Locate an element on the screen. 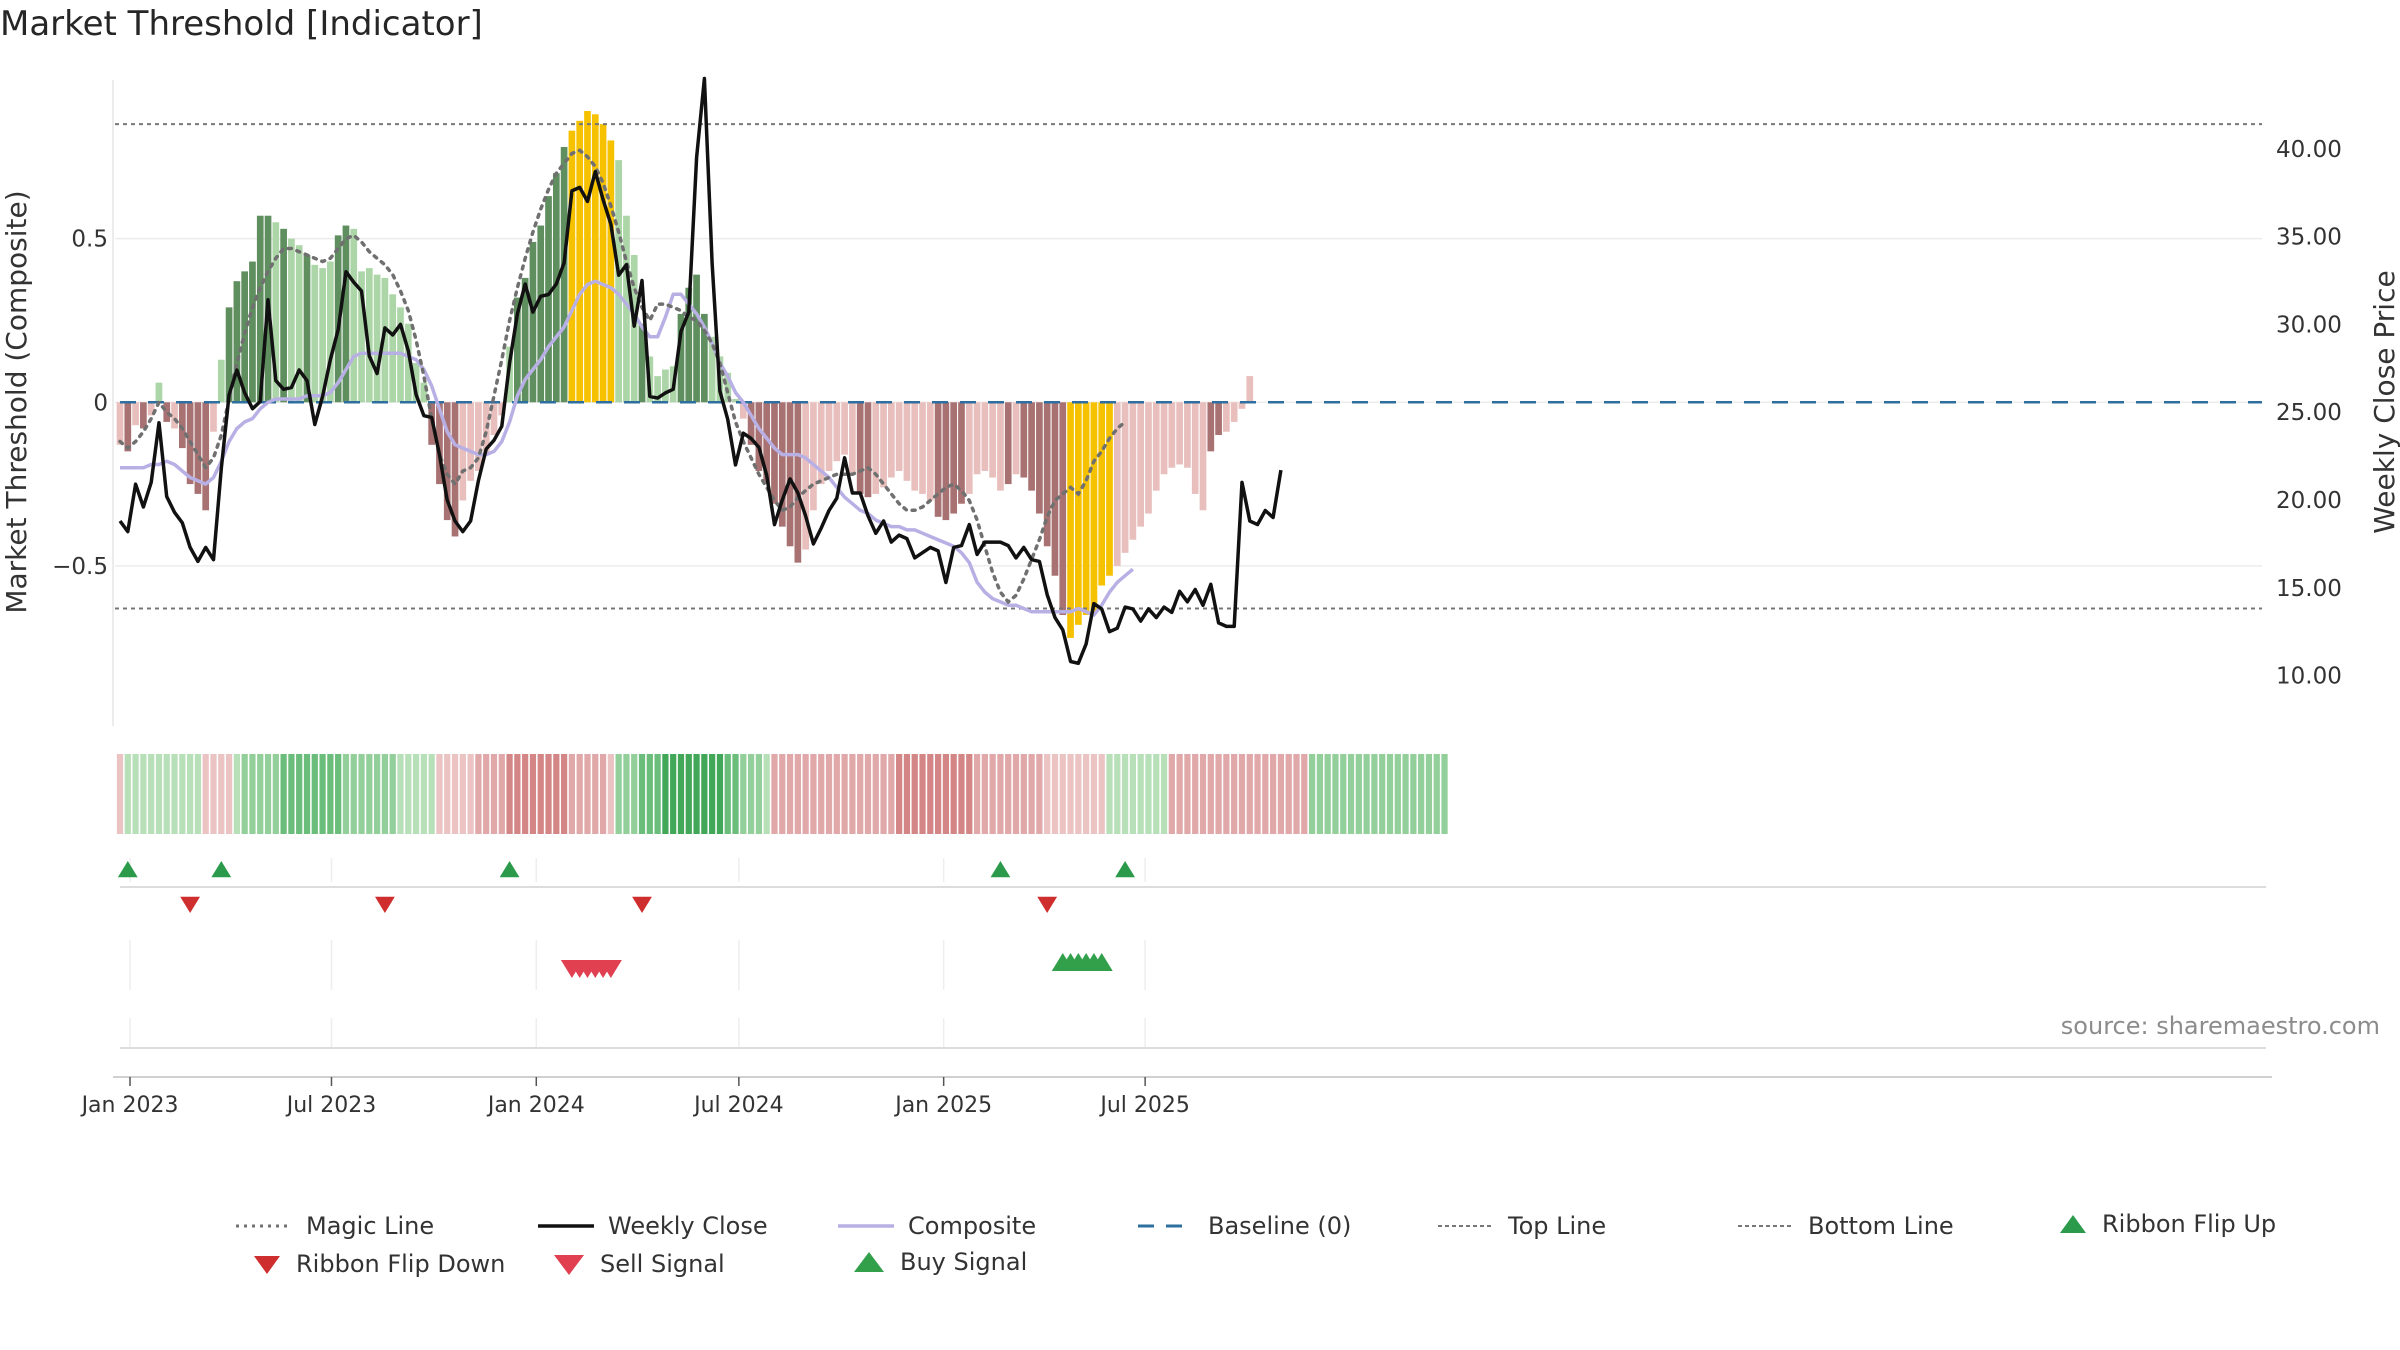 Image resolution: width=2400 pixels, height=1350 pixels. legend-item-baseline: Baseline (0) is located at coordinates (1244, 1226).